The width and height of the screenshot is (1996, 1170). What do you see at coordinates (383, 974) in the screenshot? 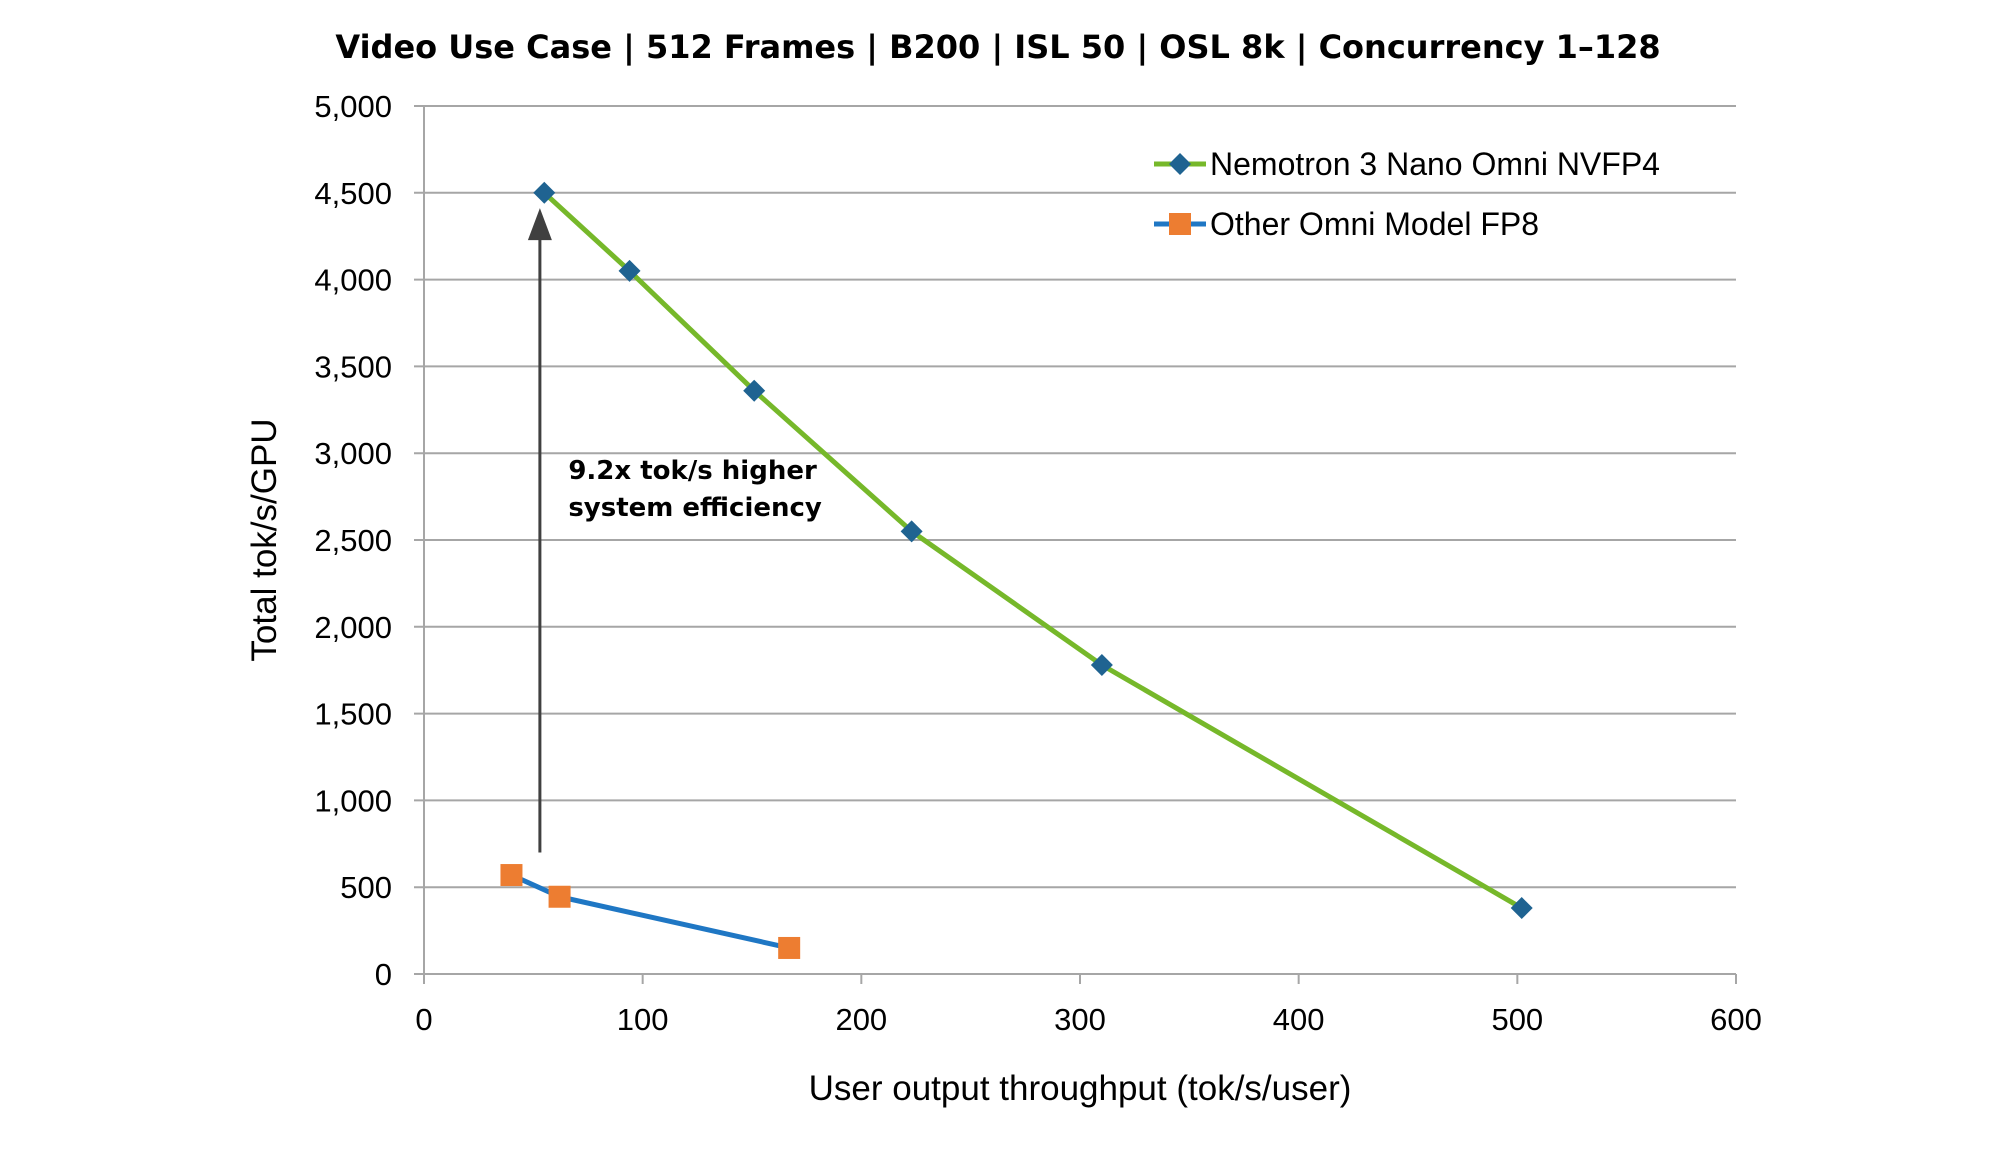
I see `y-tick-label: 0` at bounding box center [383, 974].